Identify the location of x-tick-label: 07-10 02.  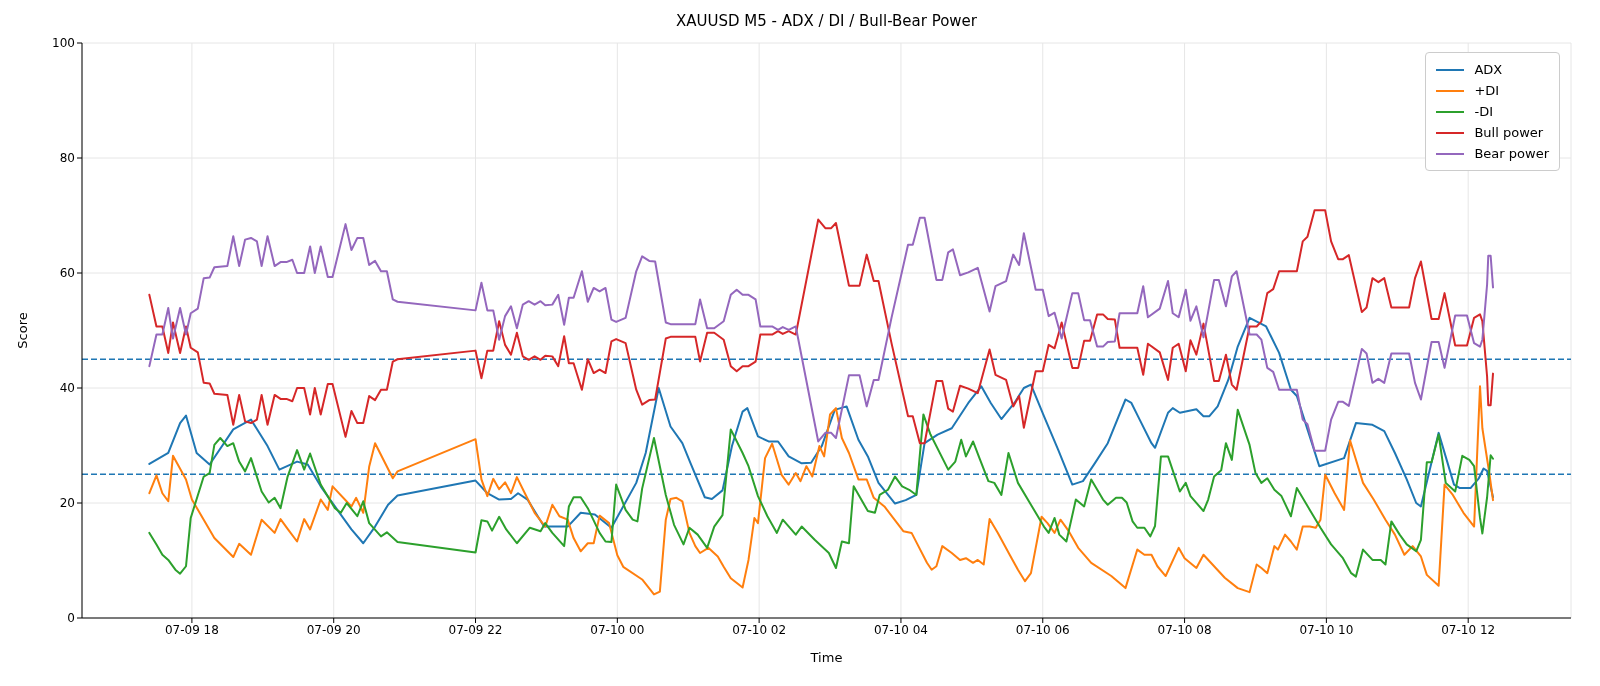
(759, 629).